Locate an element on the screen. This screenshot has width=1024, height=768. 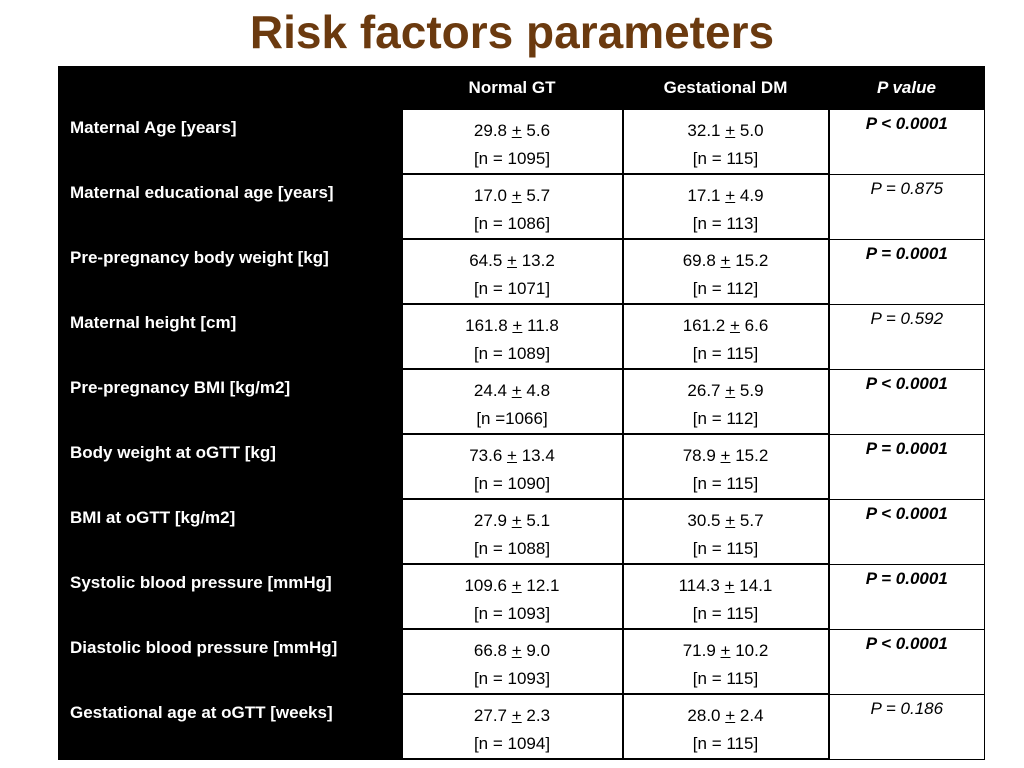
mean-sd-value: 27.9 + 5.1 is located at coordinates (512, 521).